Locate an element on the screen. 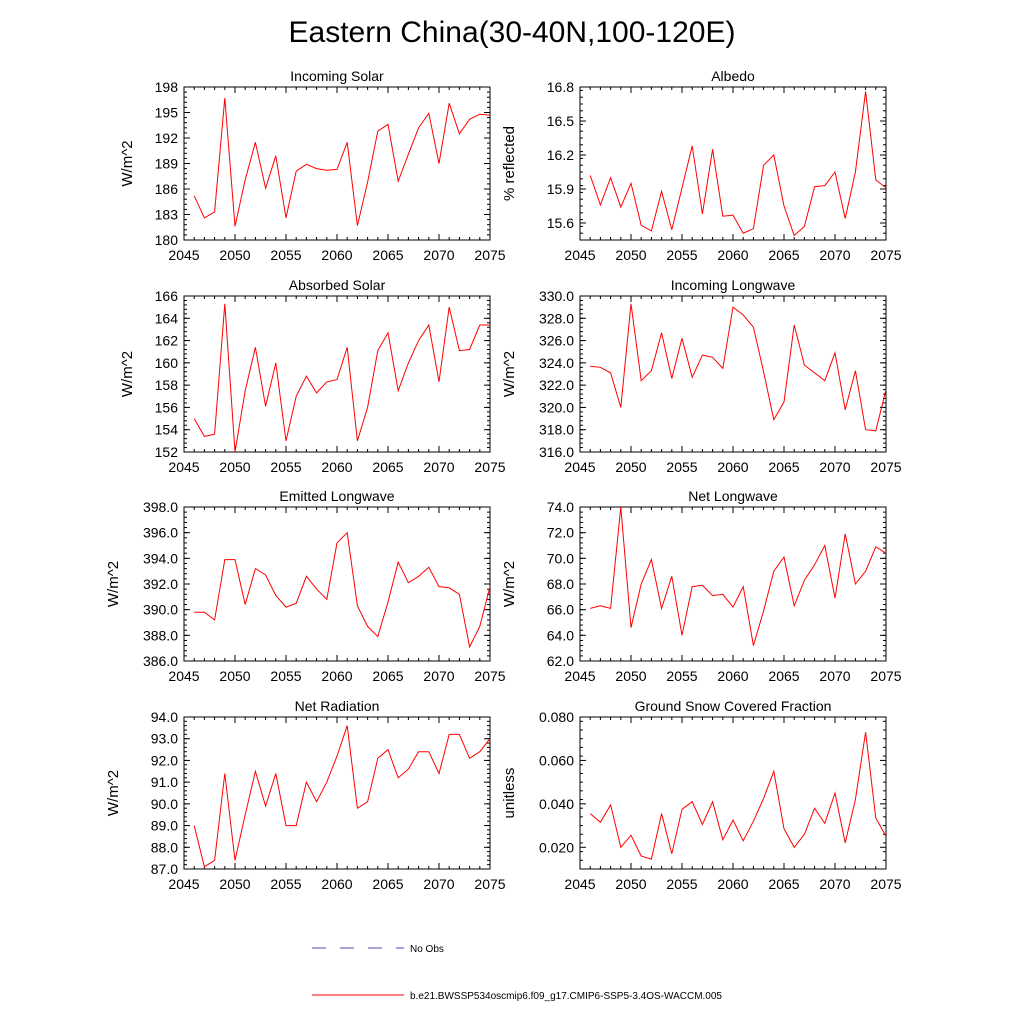 The image size is (1024, 1024). panel-title: Ground Snow Covered Fraction is located at coordinates (733, 706).